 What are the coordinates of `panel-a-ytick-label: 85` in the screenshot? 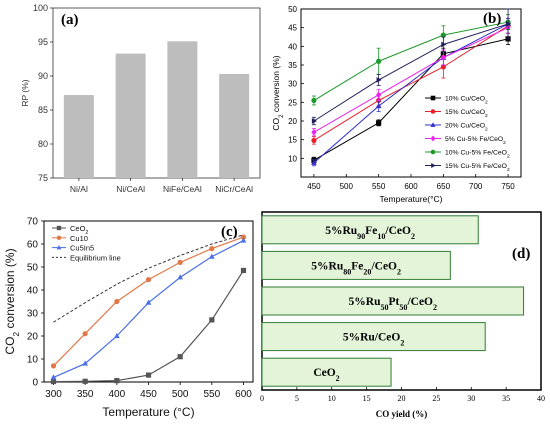 It's located at (43, 110).